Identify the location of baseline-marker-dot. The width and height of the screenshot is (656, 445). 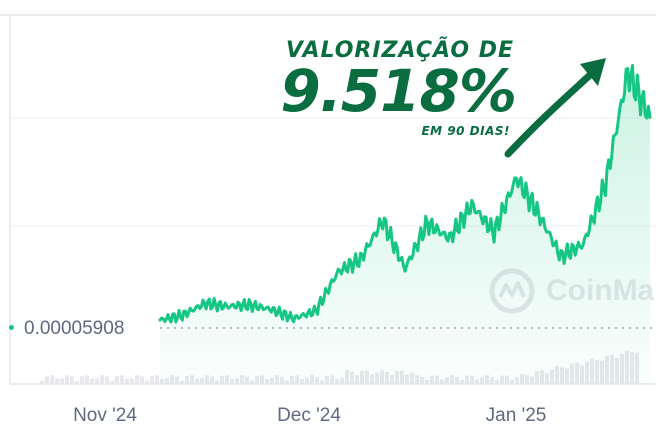
(11, 327).